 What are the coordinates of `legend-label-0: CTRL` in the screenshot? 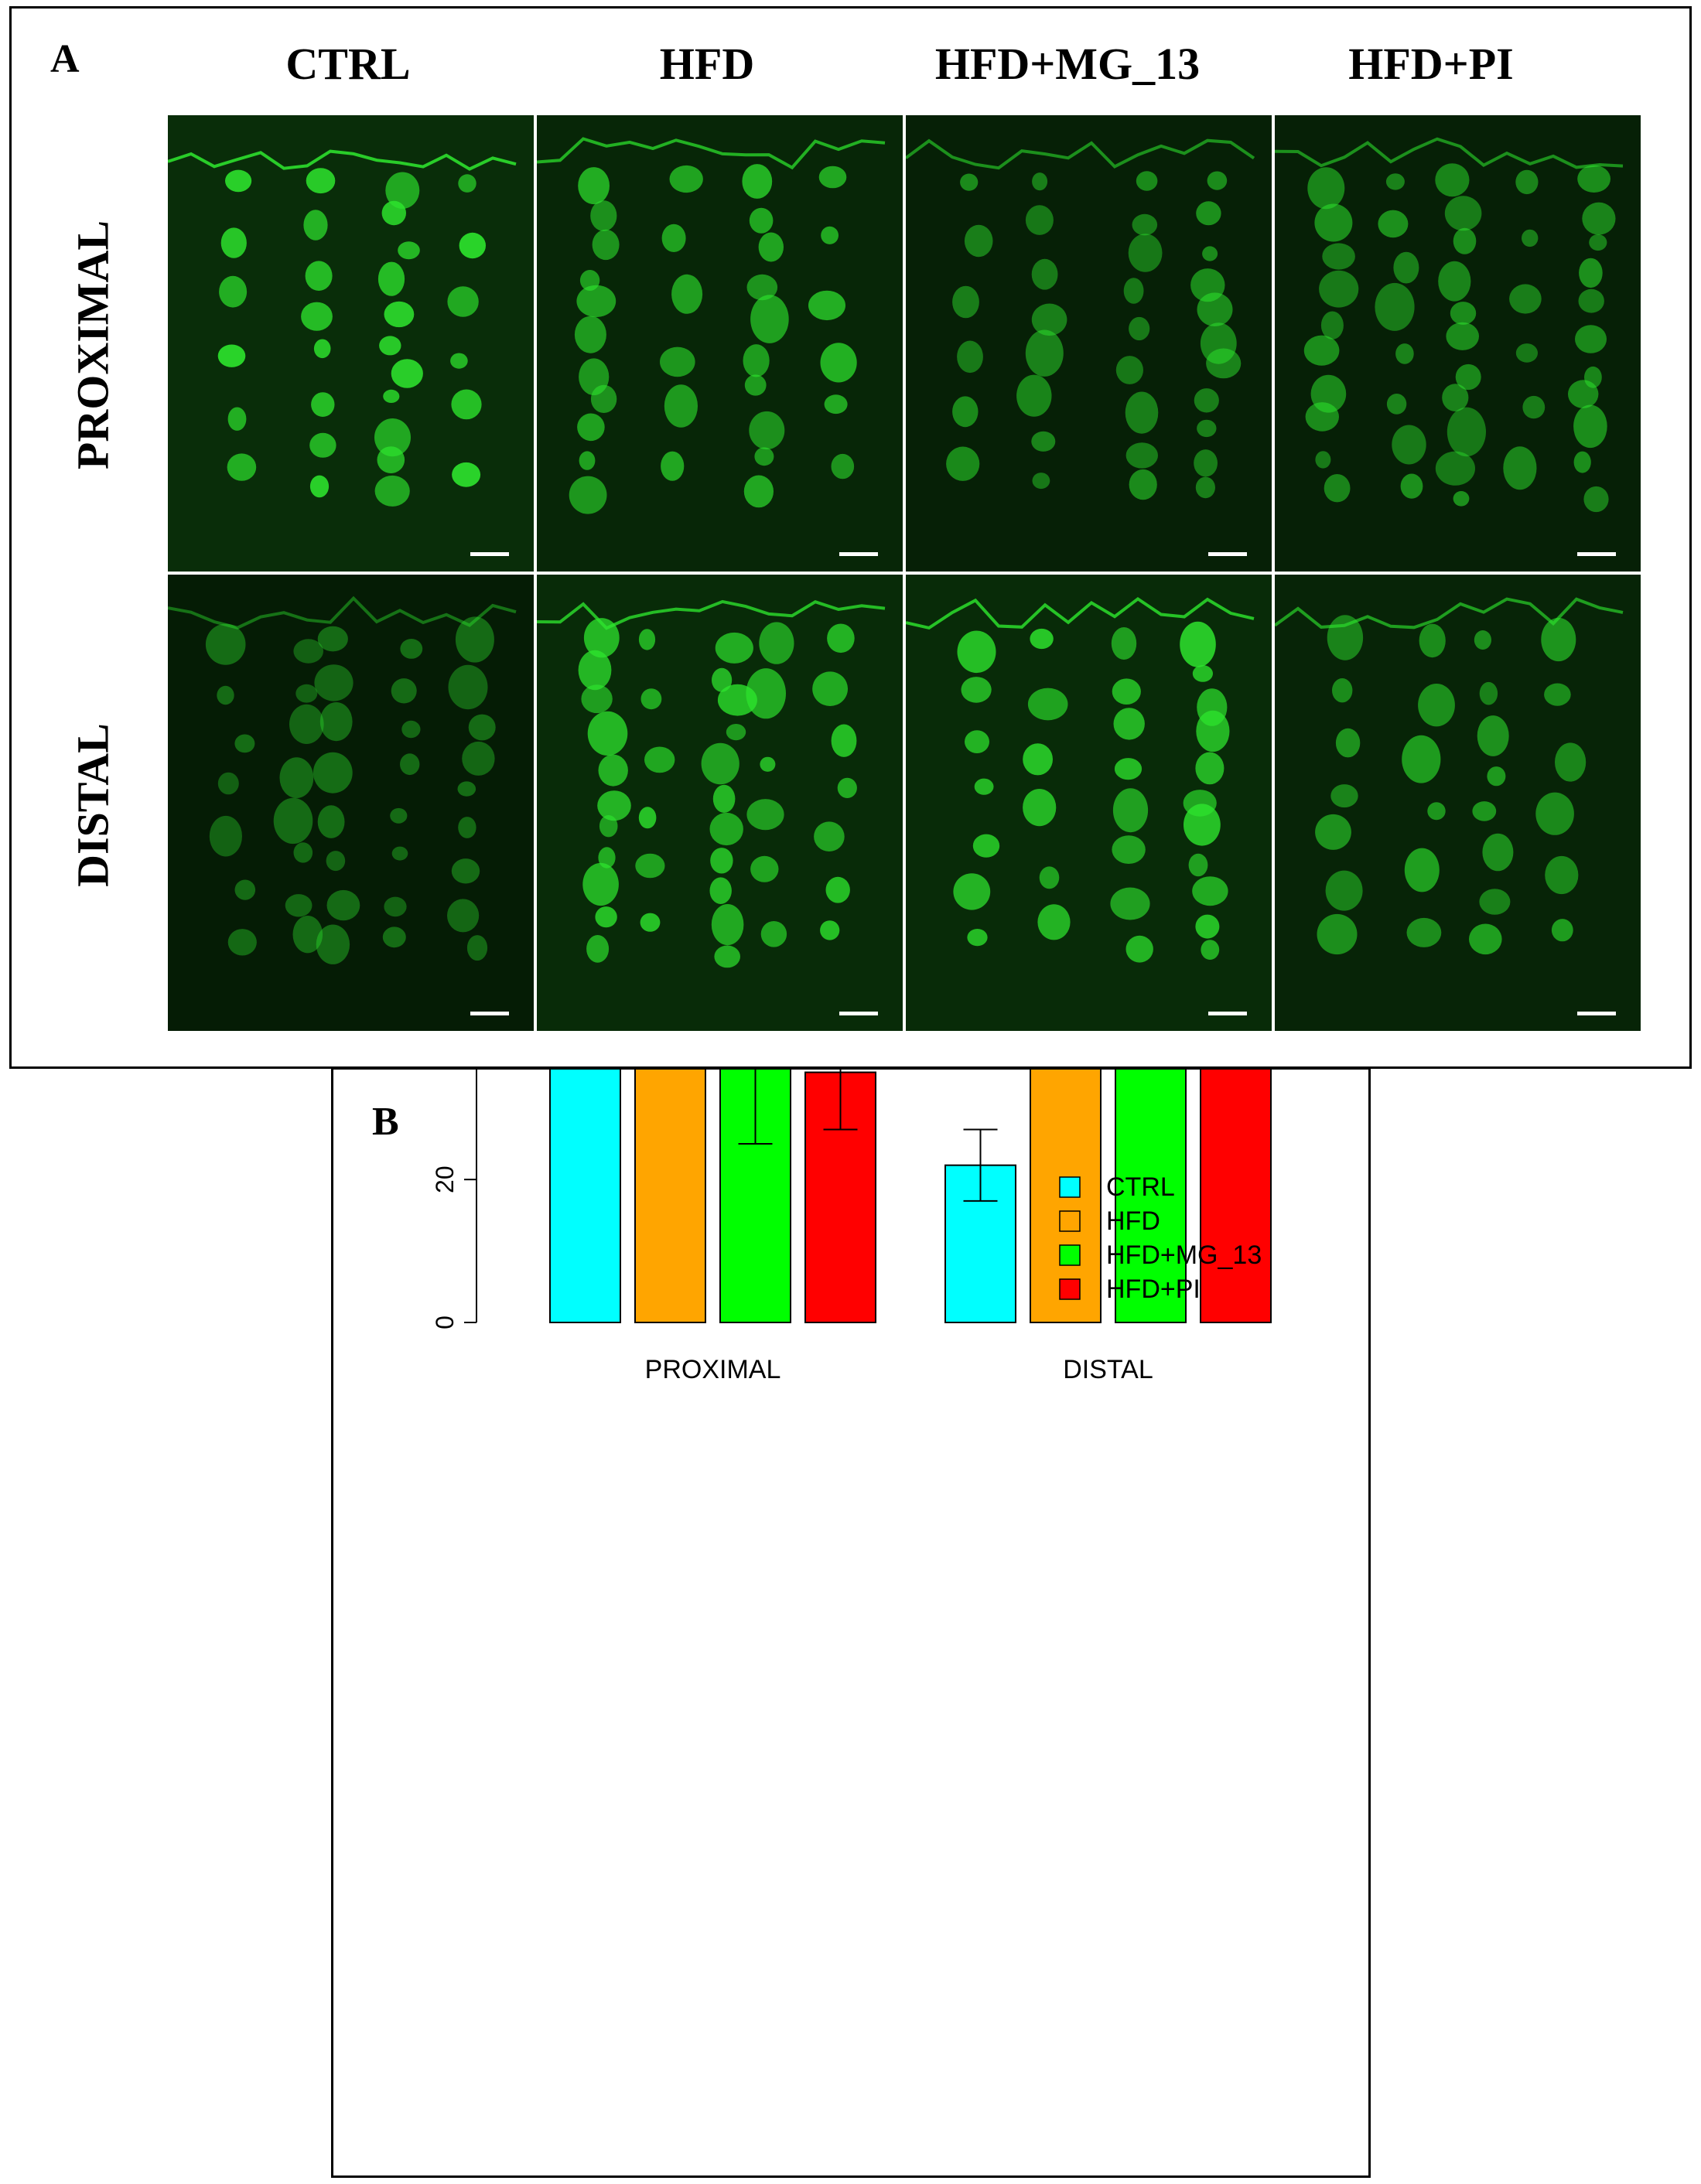 It's located at (1141, 1187).